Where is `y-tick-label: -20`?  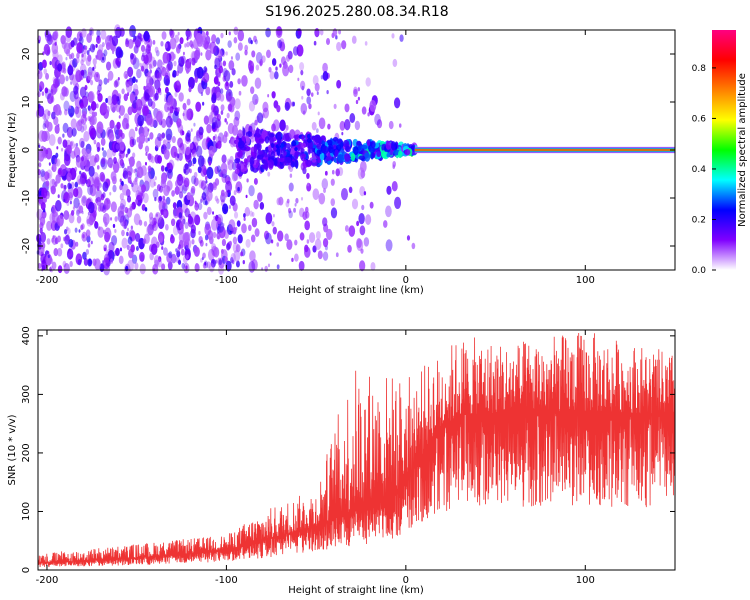
y-tick-label: -20 is located at coordinates (26, 246).